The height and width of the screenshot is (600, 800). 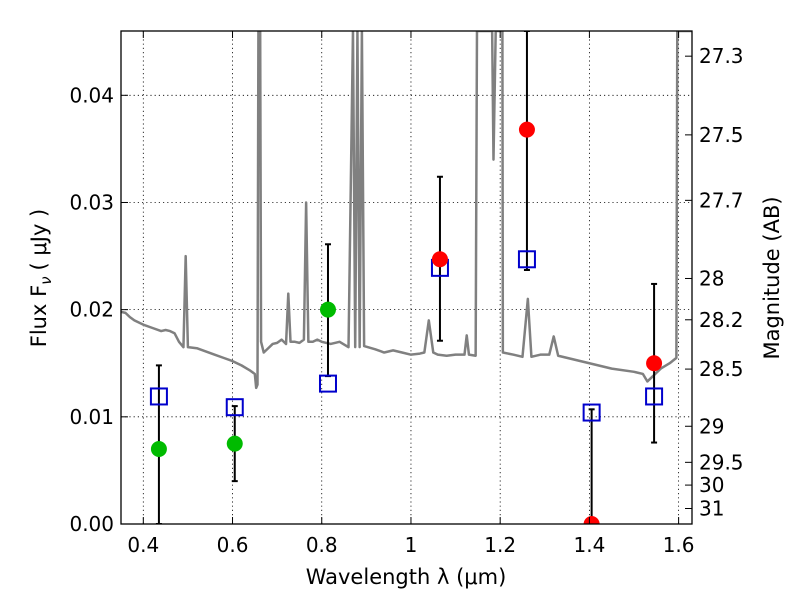 I want to click on y-tick-label: 0.02, so click(x=91, y=310).